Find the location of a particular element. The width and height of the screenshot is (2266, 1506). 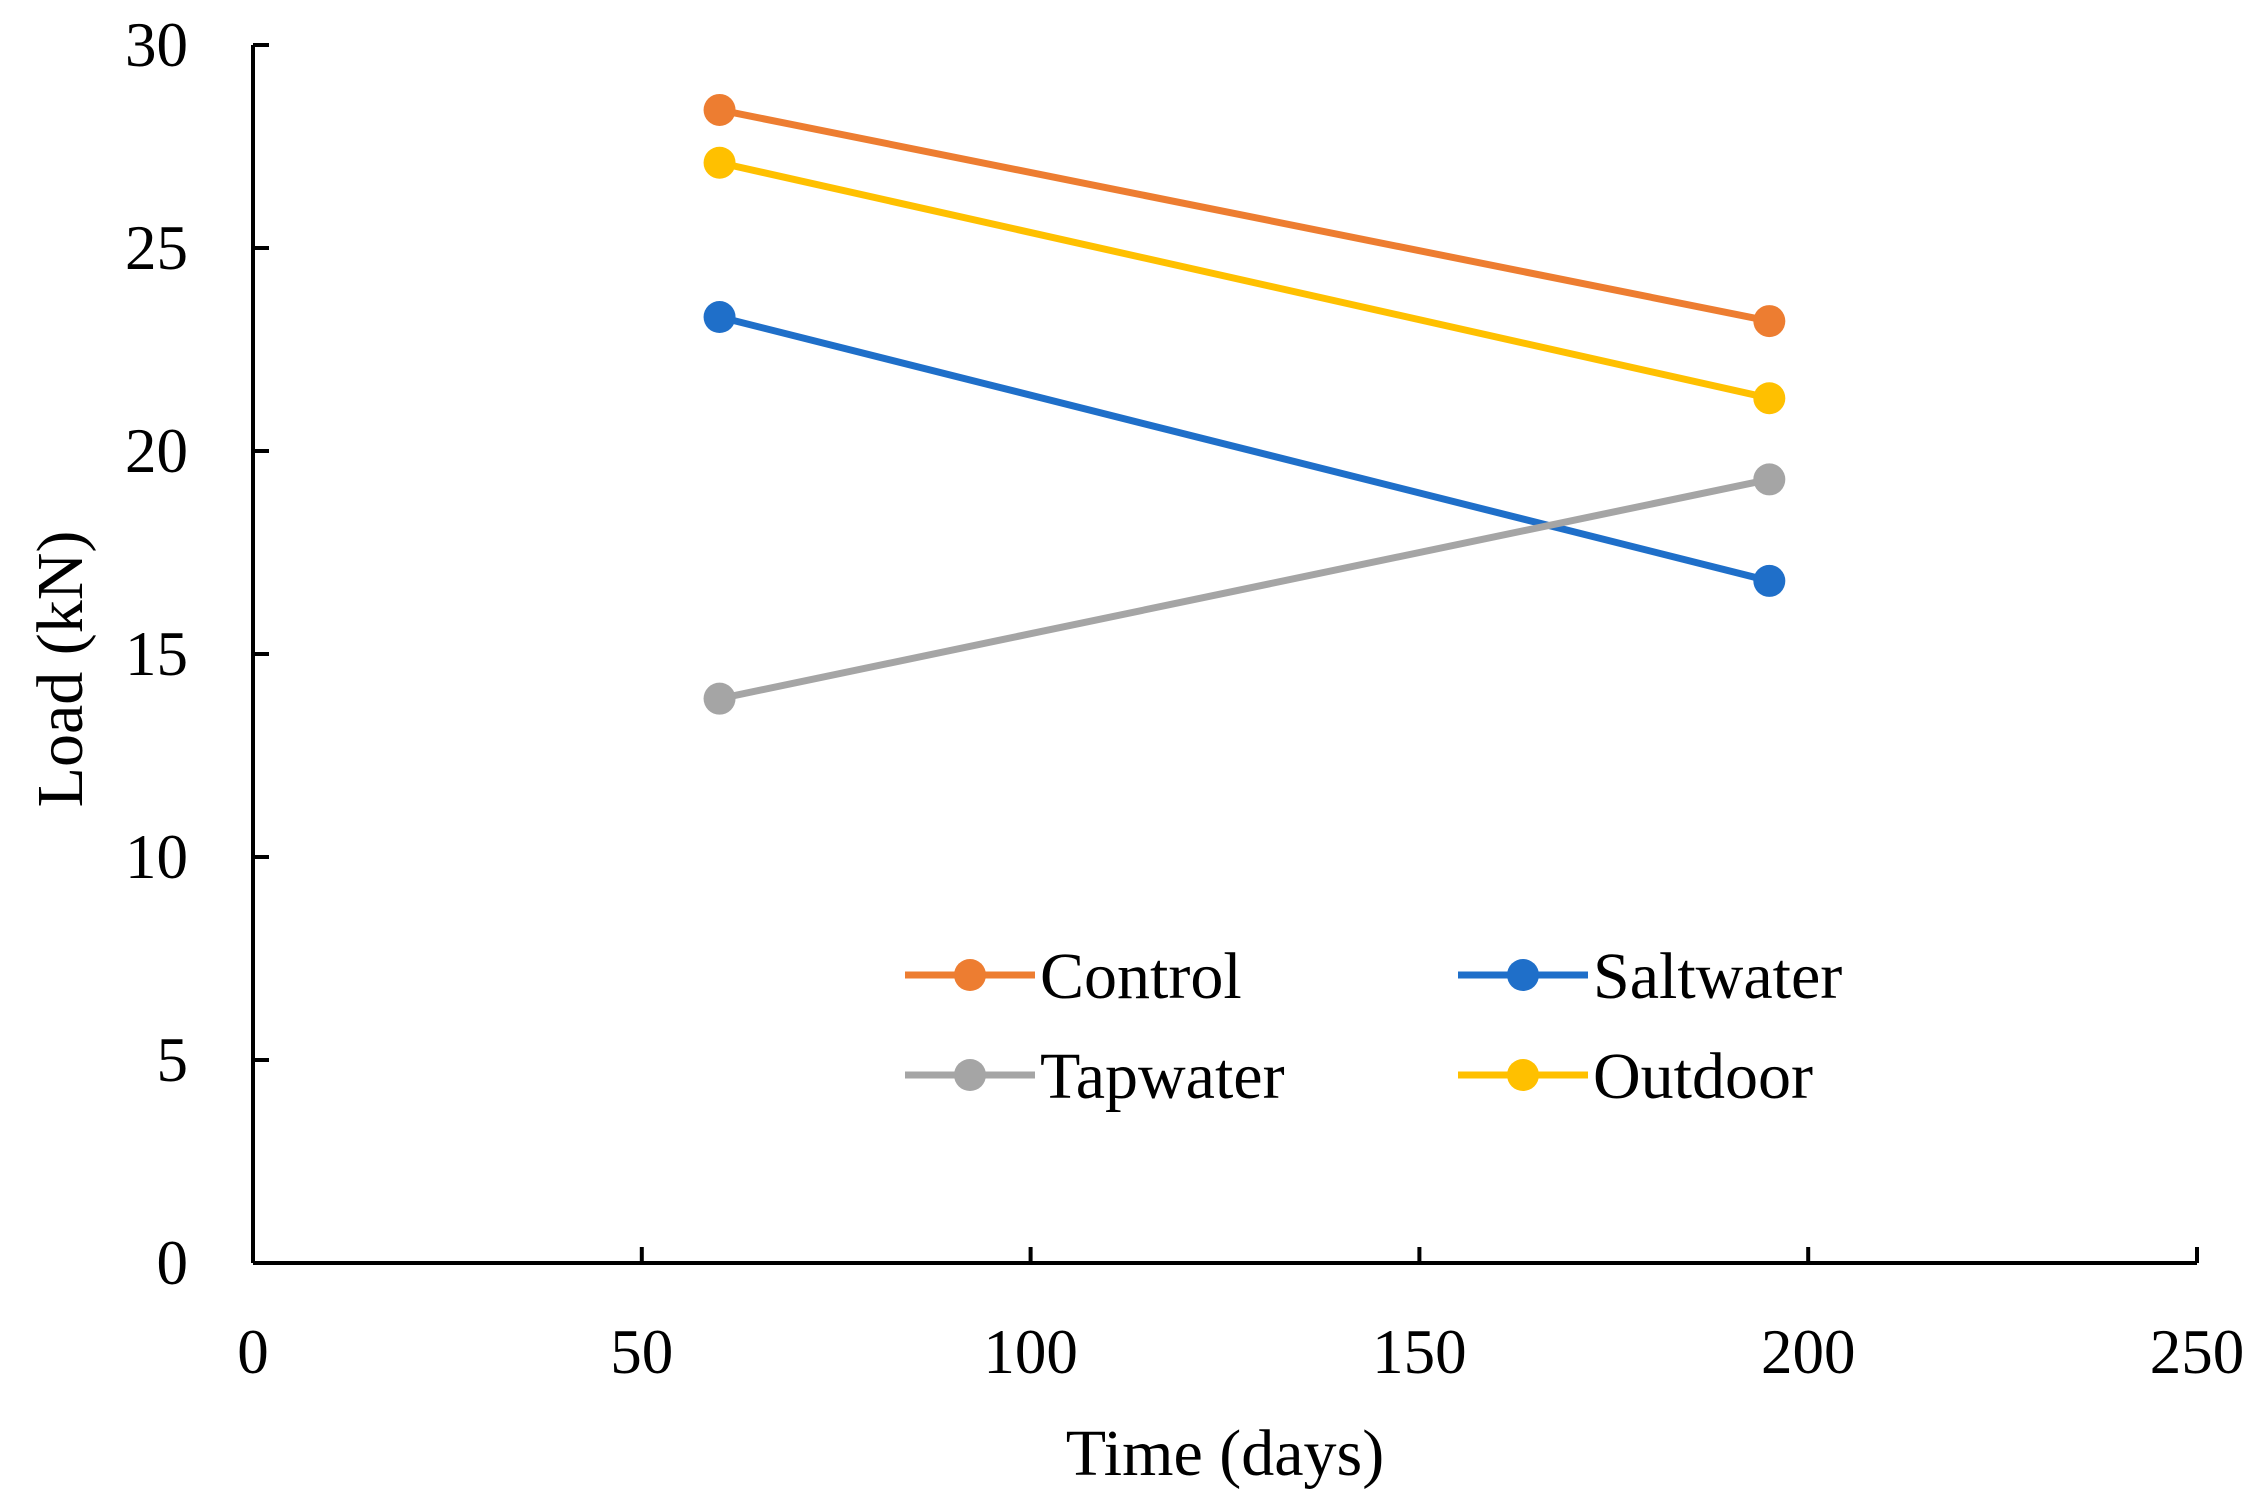

y-tick-label: 0 is located at coordinates (173, 1263).